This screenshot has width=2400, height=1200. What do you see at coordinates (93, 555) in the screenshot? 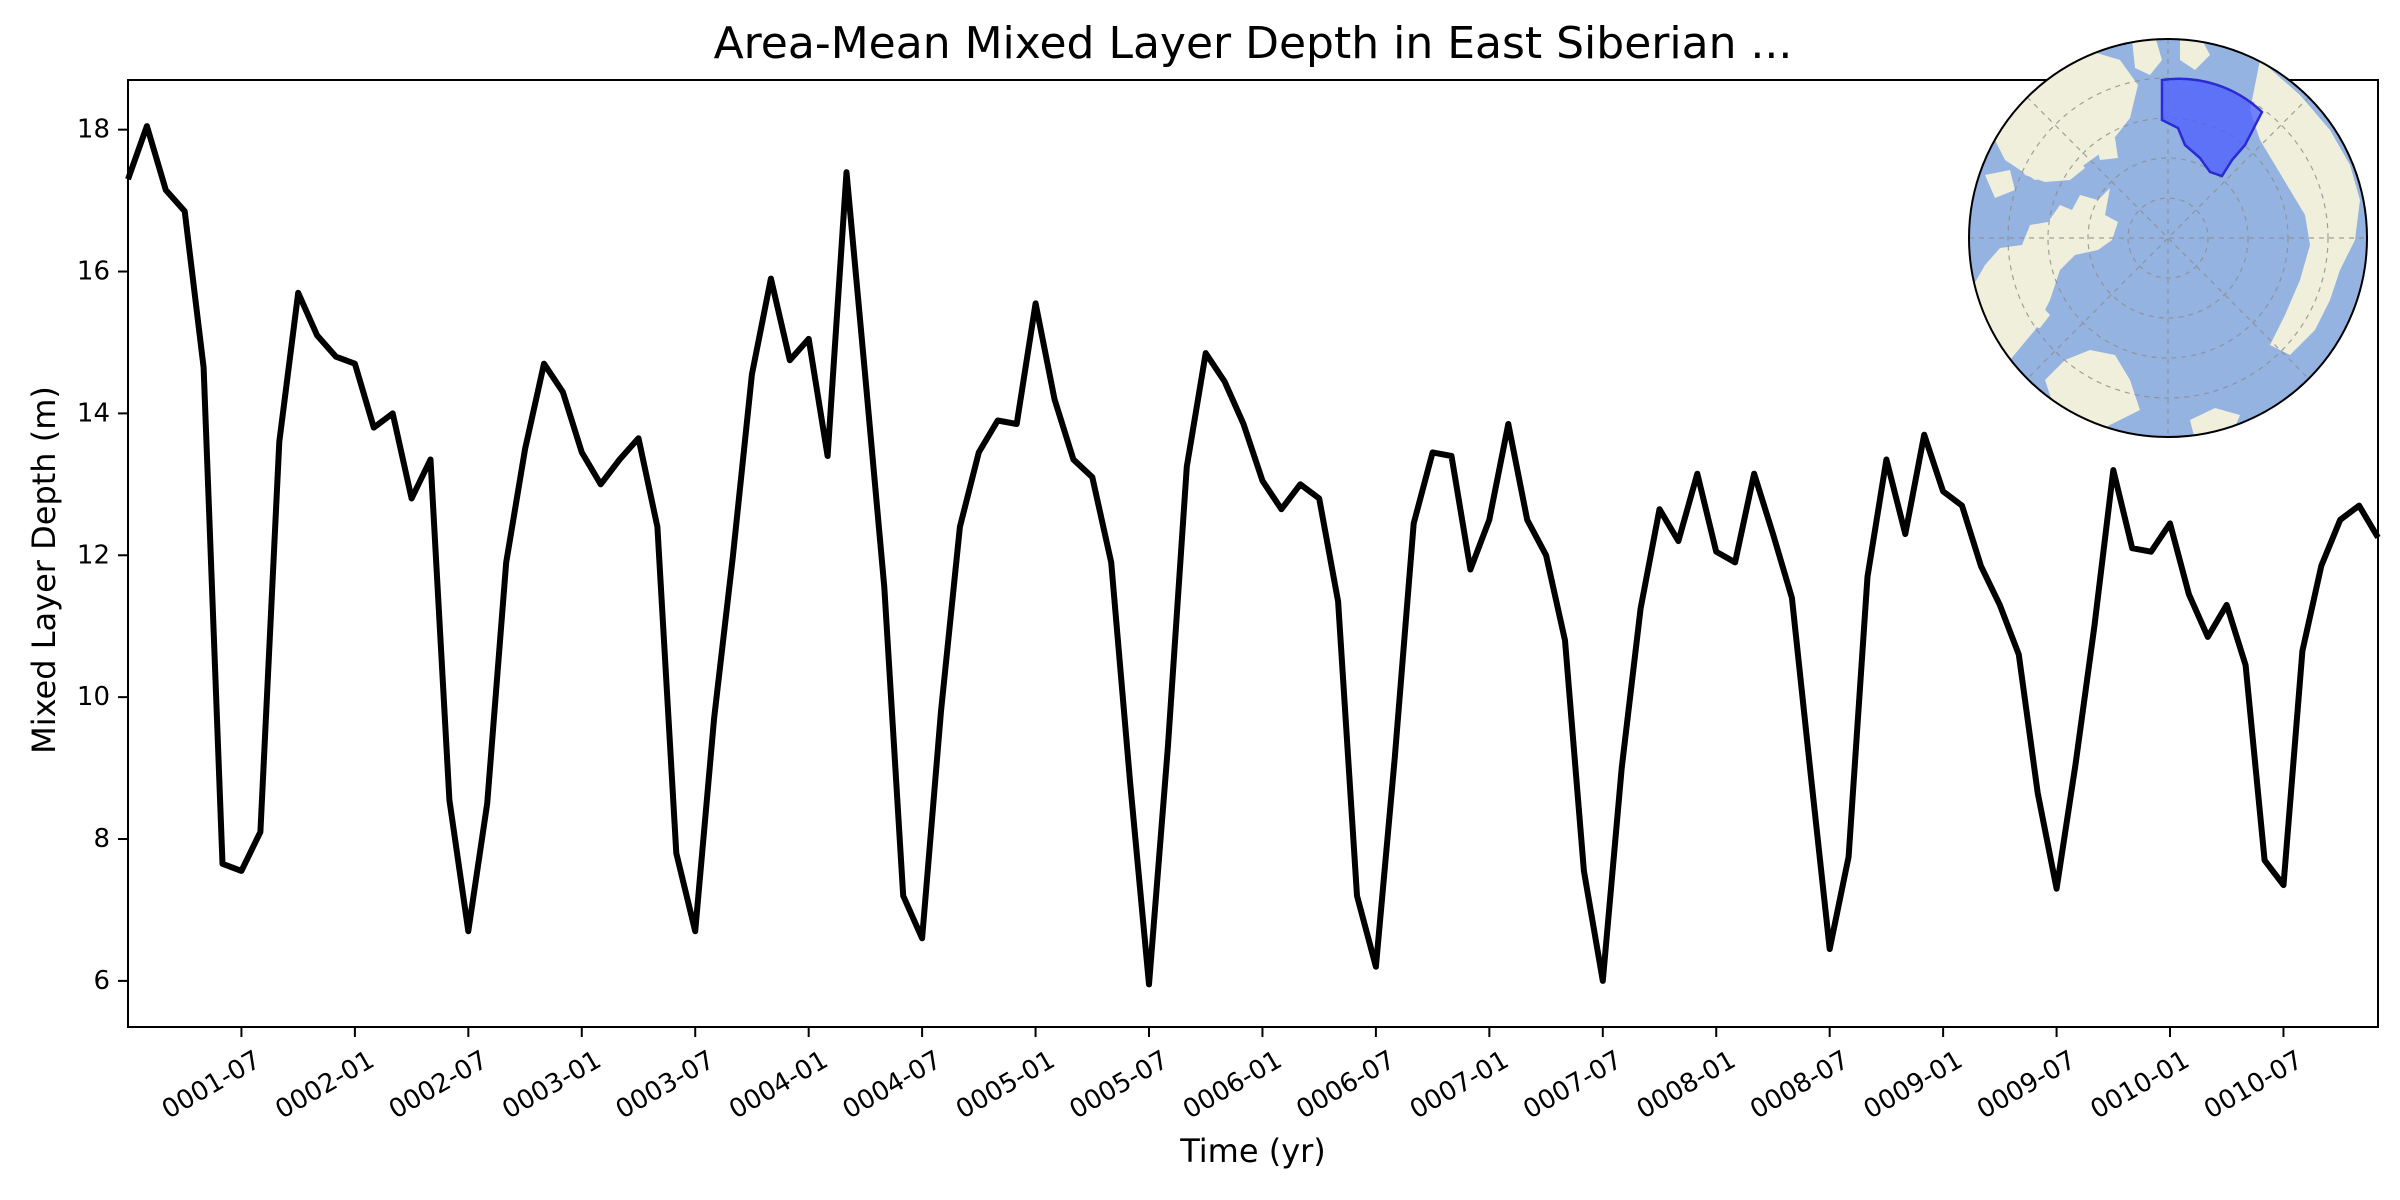
I see `y-tick-label: 12` at bounding box center [93, 555].